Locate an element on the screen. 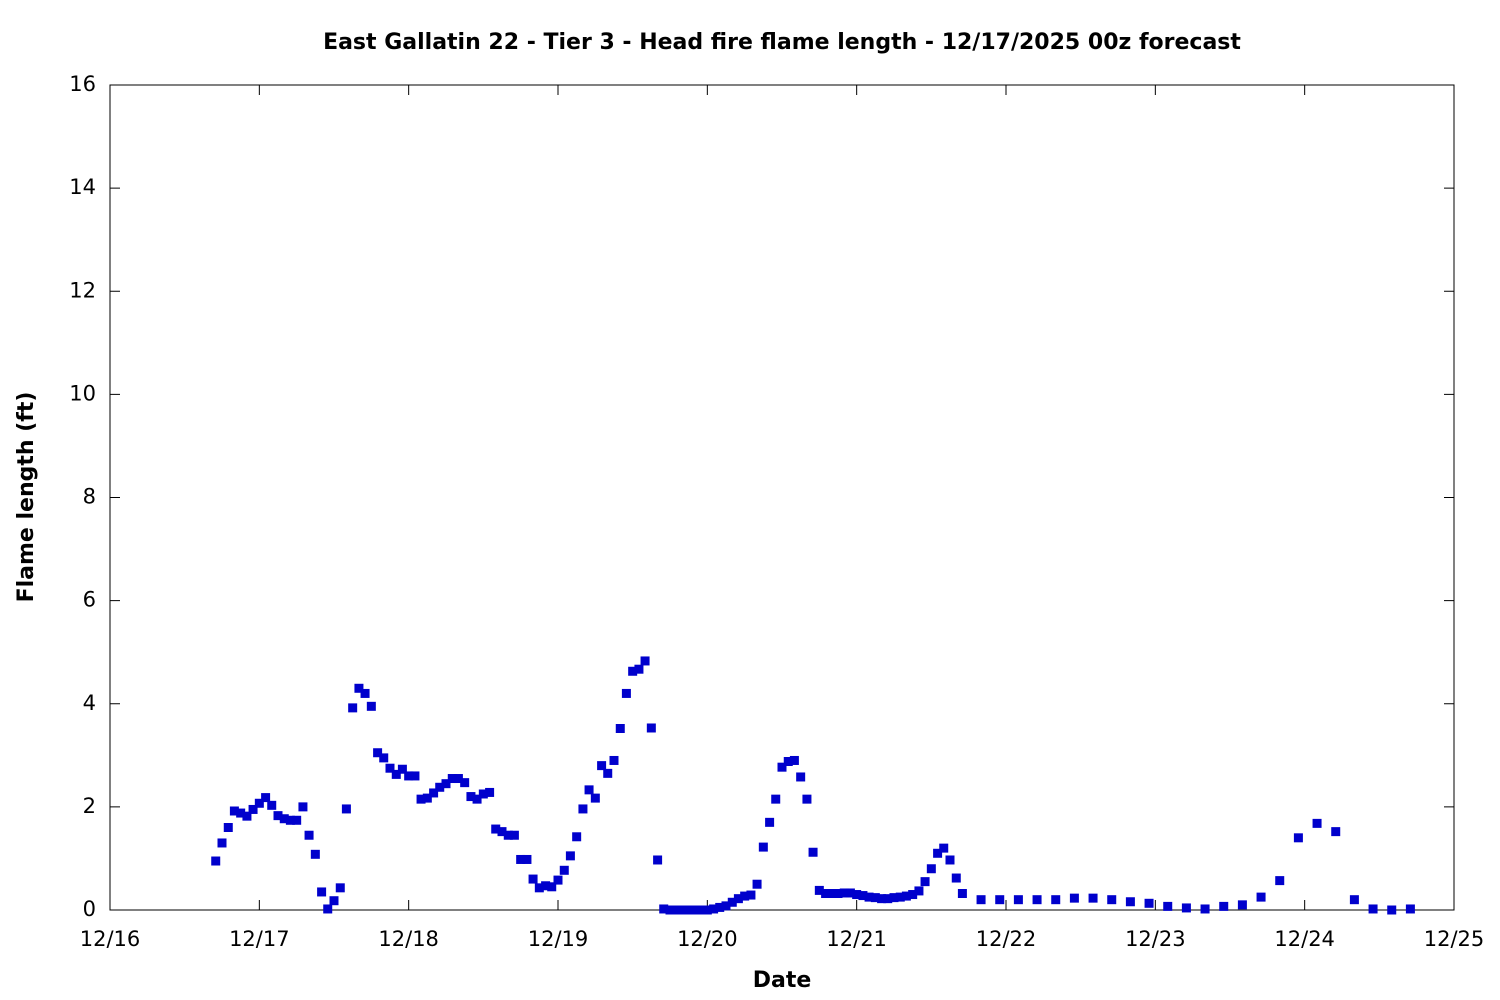 Image resolution: width=1500 pixels, height=1000 pixels. y-tick-label: 12 is located at coordinates (82, 290).